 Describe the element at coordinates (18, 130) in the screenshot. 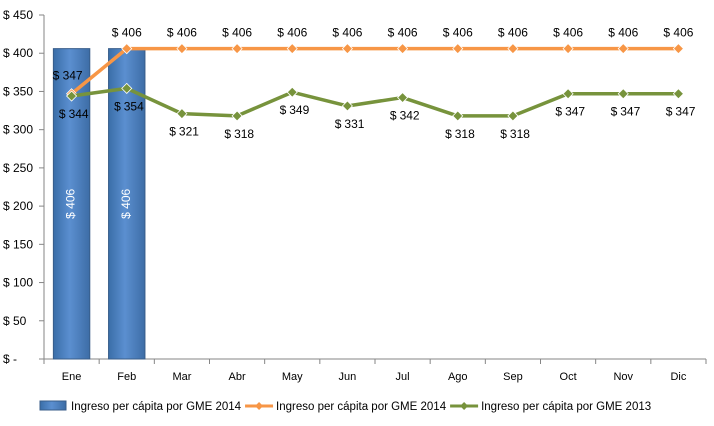

I see `y-tick-label: $ 300` at that location.